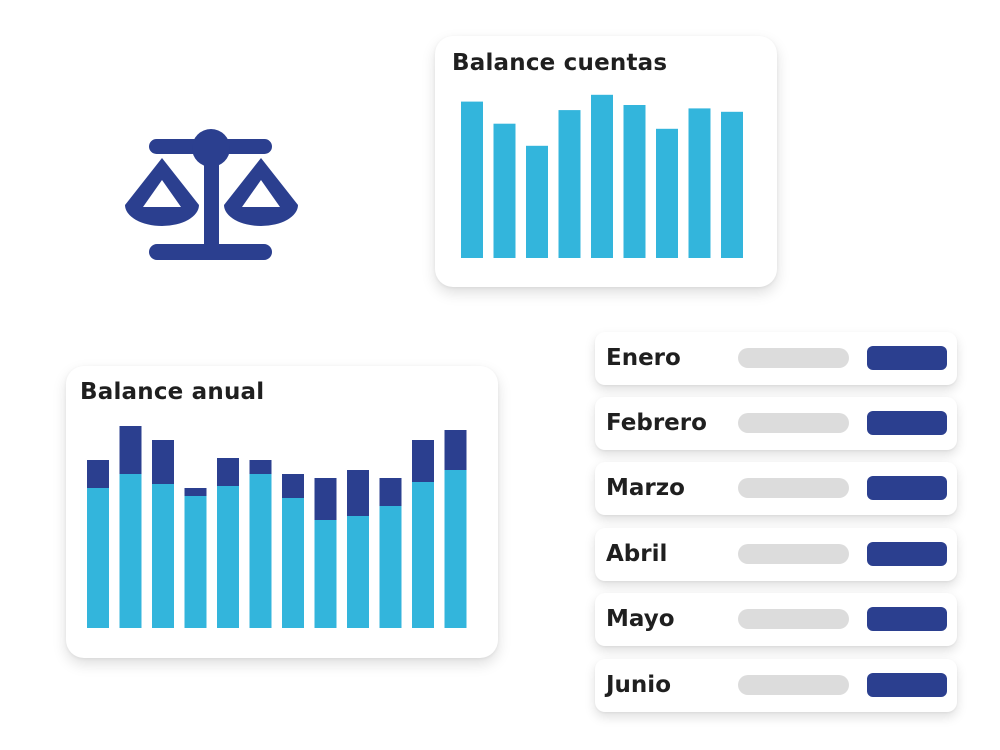 The height and width of the screenshot is (750, 1000). I want to click on month-row-febrero: Febrero, so click(776, 423).